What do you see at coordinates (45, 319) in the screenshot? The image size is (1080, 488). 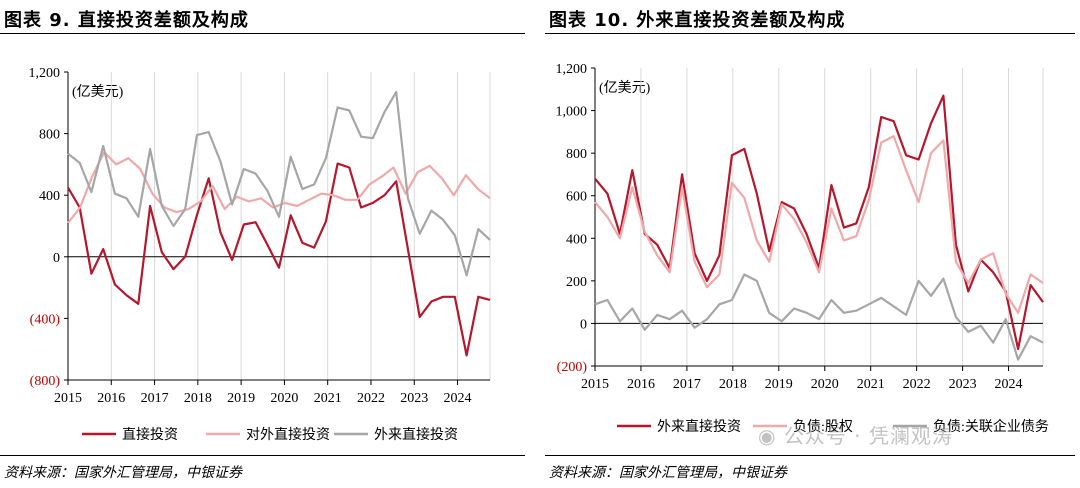 I see `y-tick-label: (400)` at bounding box center [45, 319].